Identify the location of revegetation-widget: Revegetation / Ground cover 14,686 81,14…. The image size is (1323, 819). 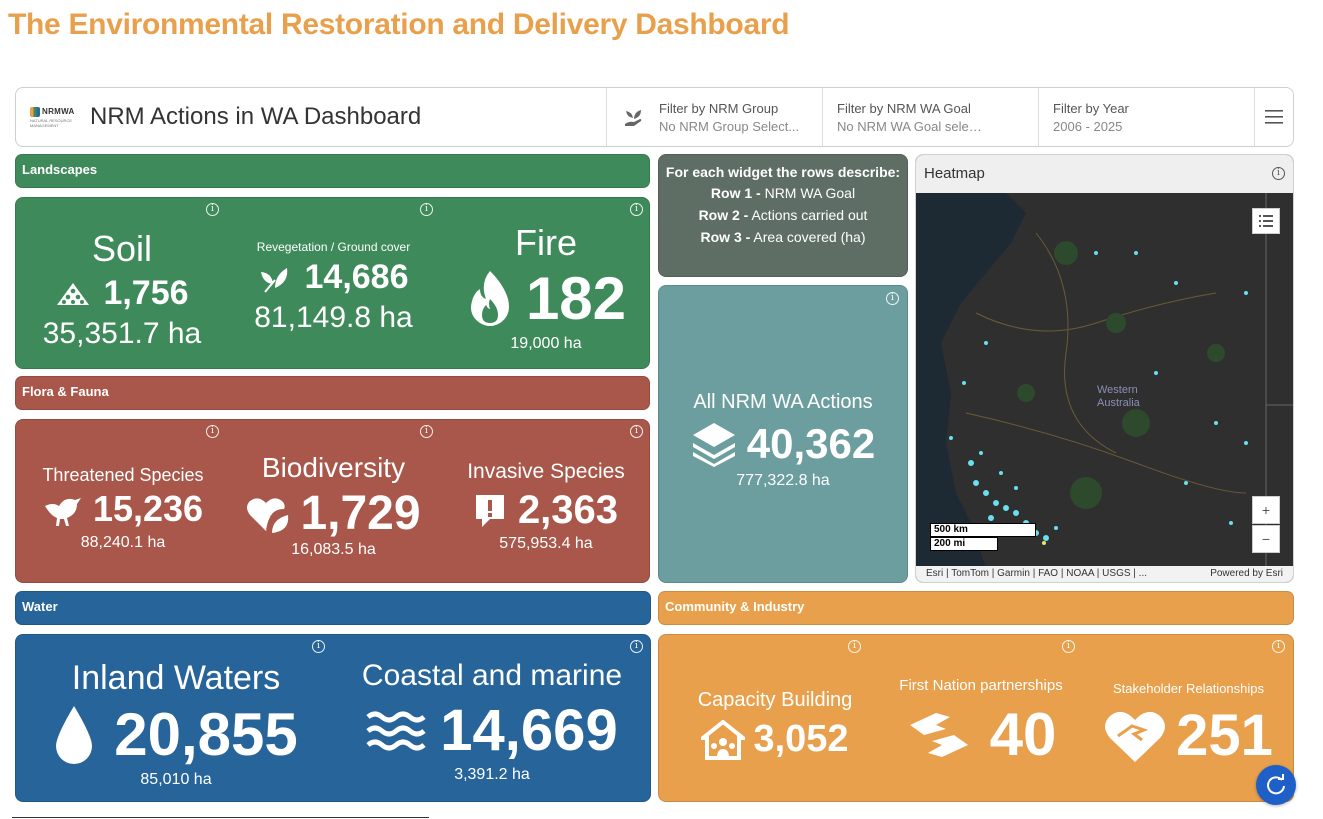
(333, 287).